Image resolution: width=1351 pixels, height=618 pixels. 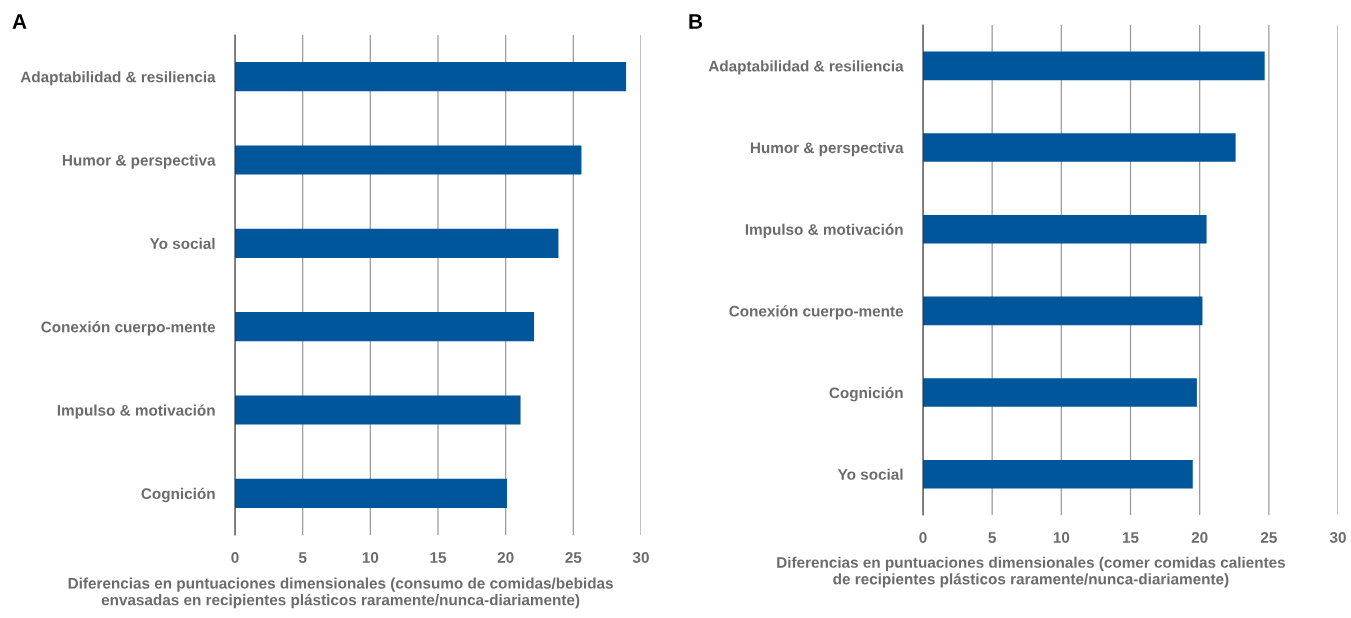 I want to click on x-axis-title: Diferencias en puntuaciones dimensionales (comer comidas calientes de recipientes plásticos raramente/nunca-diariamente), so click(x=1031, y=572).